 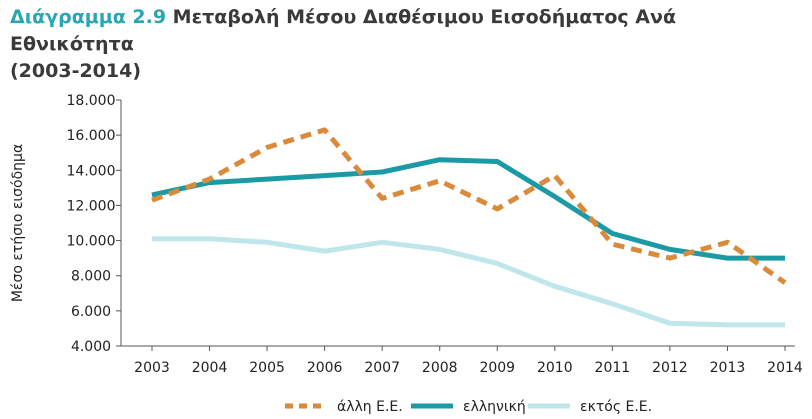 What do you see at coordinates (152, 368) in the screenshot?
I see `x-tick-label: 2003` at bounding box center [152, 368].